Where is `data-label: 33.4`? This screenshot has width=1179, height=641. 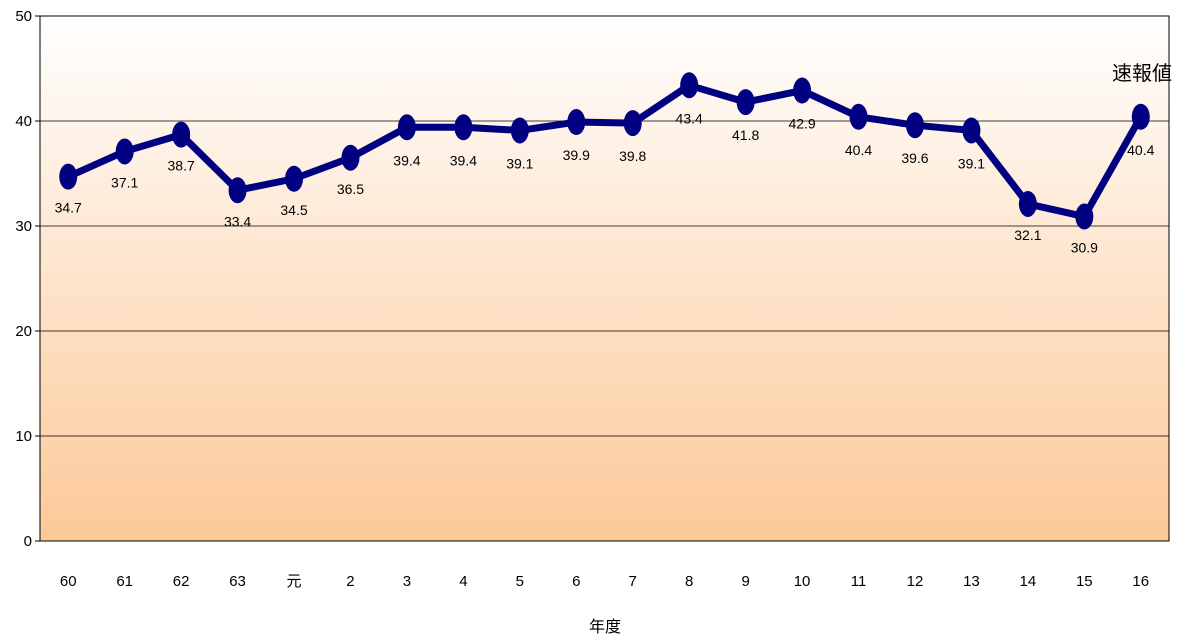
data-label: 33.4 is located at coordinates (237, 221).